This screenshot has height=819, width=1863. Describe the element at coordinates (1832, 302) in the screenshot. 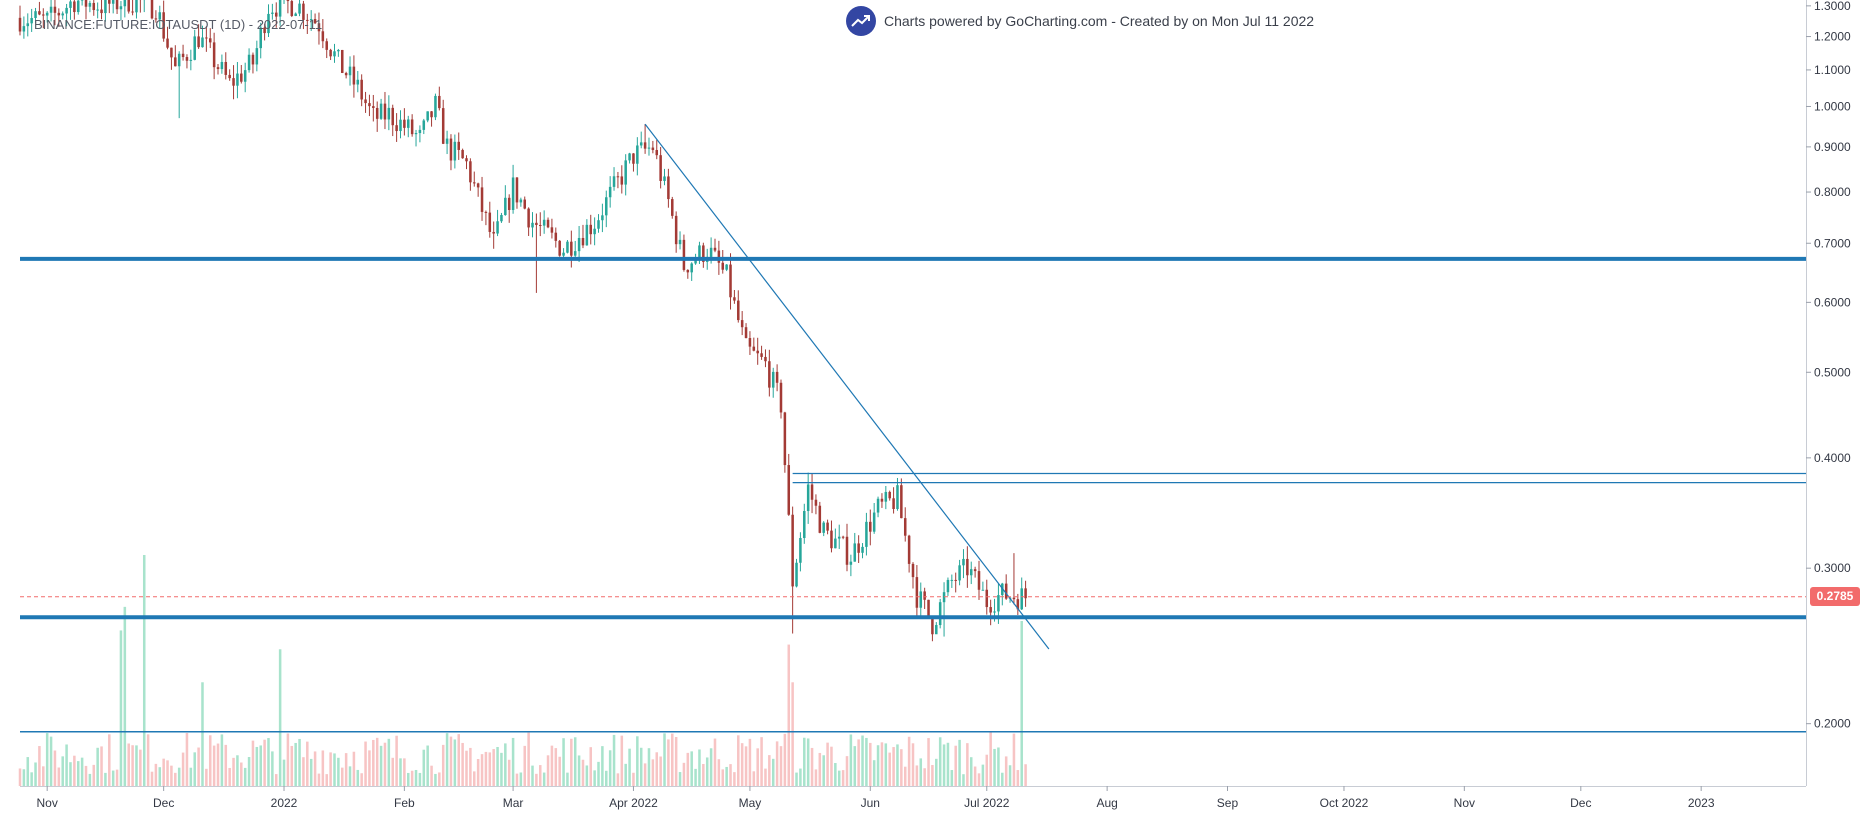

I see `price-tick-label: 0.6000` at that location.